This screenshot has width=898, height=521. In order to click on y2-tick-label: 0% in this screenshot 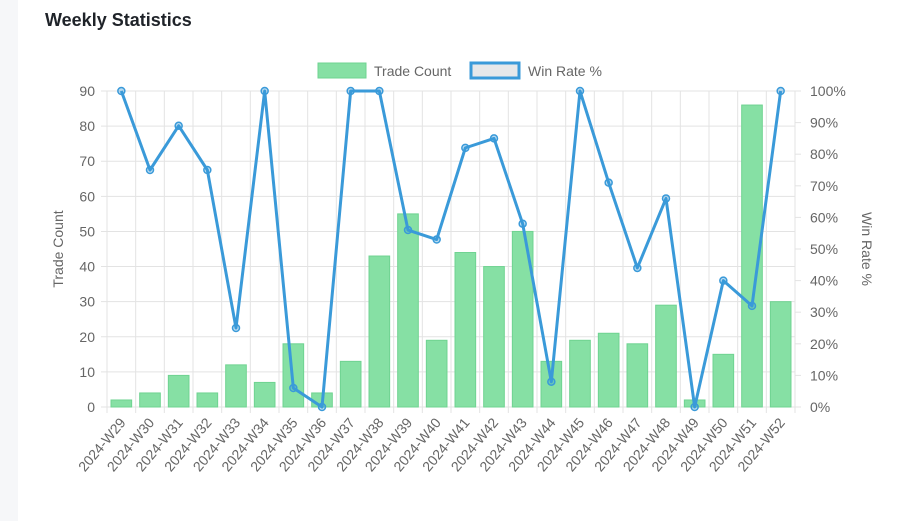, I will do `click(820, 407)`.